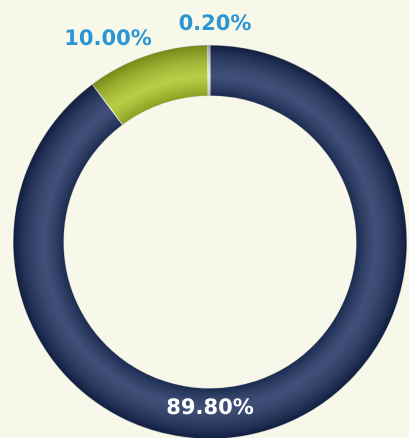 This screenshot has height=438, width=409. What do you see at coordinates (107, 38) in the screenshot?
I see `data-label: 10.00%` at bounding box center [107, 38].